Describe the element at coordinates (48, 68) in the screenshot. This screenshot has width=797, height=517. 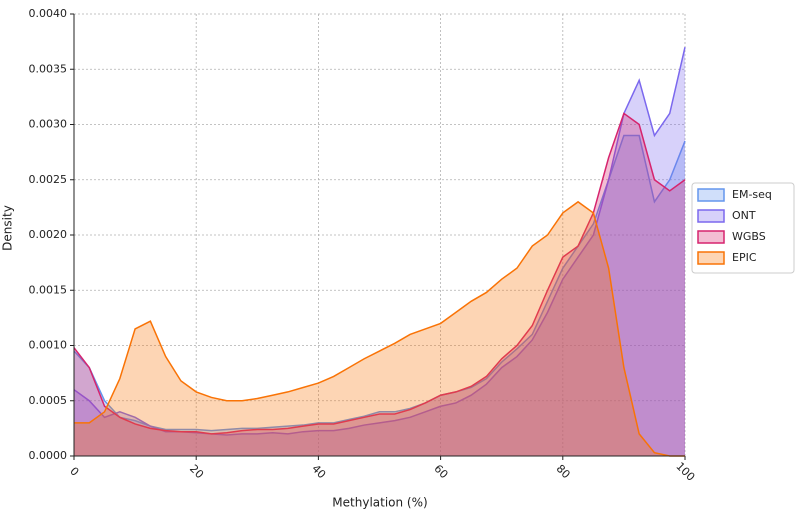
I see `y-tick-label: 0.0035` at that location.